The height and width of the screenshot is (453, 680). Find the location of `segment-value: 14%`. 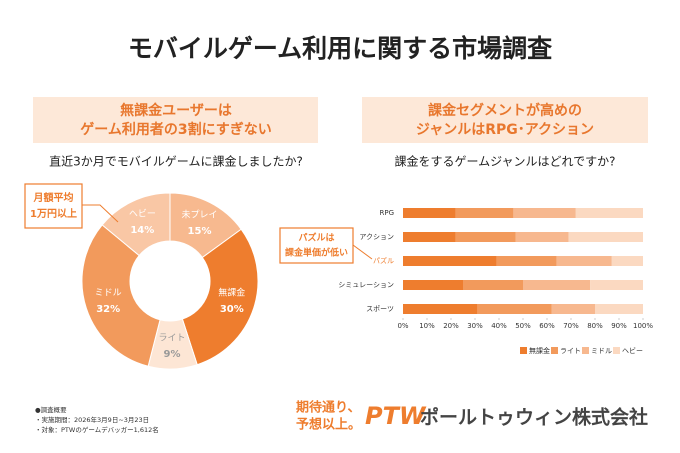

segment-value: 14% is located at coordinates (142, 230).